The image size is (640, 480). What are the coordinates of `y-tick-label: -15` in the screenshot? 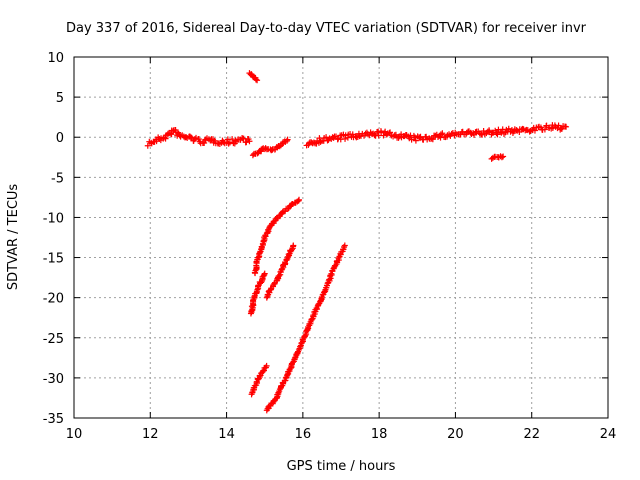 It's located at (53, 259).